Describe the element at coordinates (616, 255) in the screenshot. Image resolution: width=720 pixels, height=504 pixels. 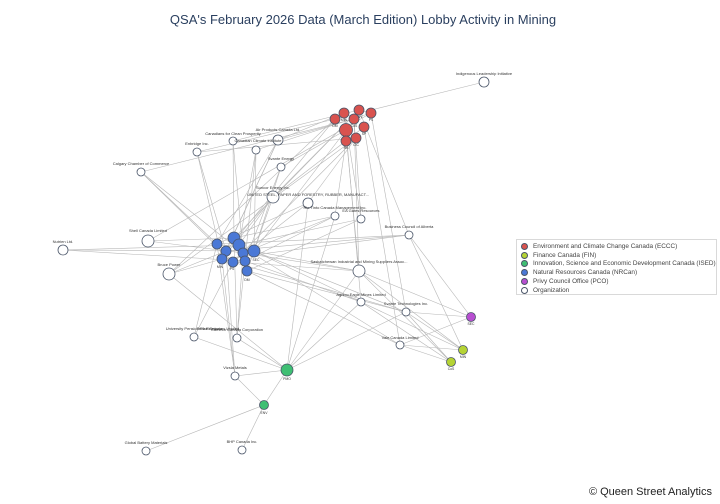
I see `legend-item: Finance Canada (FIN)` at that location.